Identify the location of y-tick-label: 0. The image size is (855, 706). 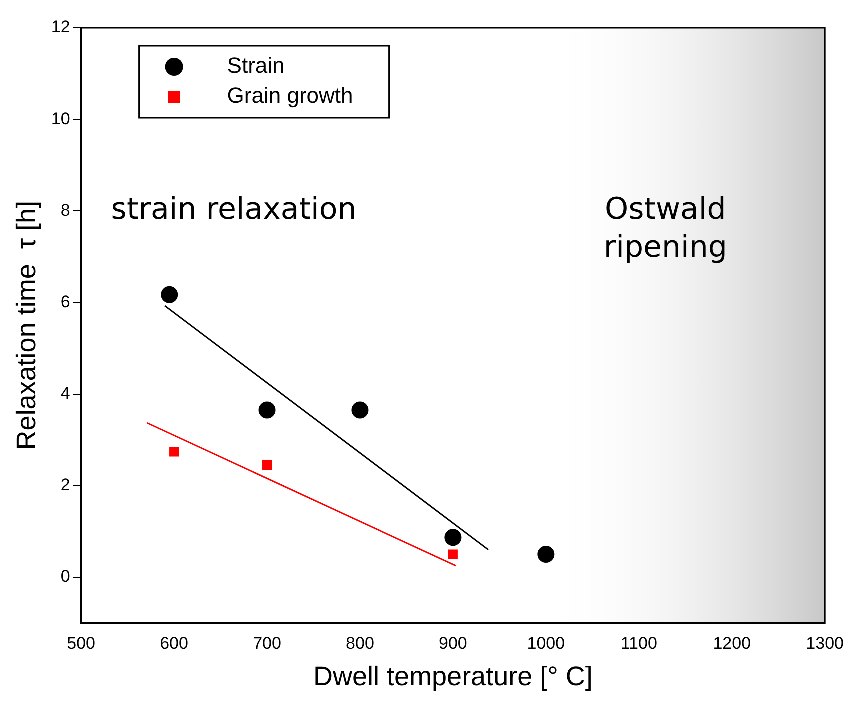
(65, 576).